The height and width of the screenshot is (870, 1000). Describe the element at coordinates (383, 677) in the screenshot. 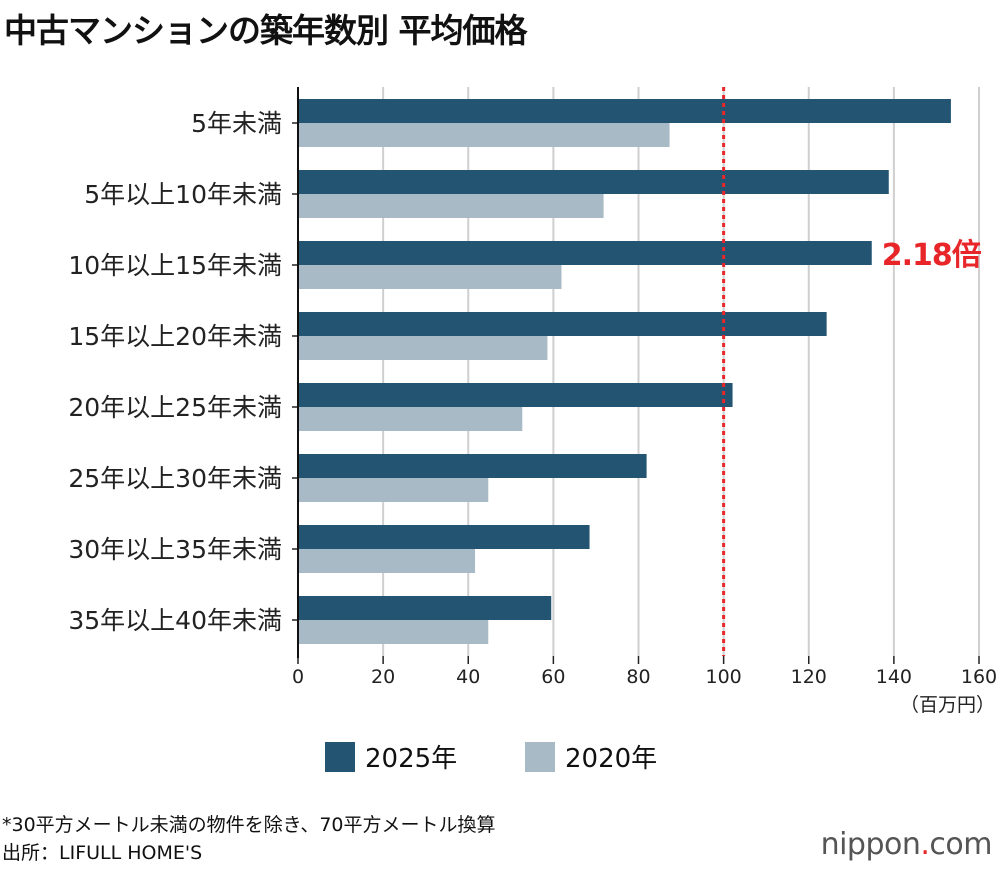

I see `x-tick-label: 20` at that location.